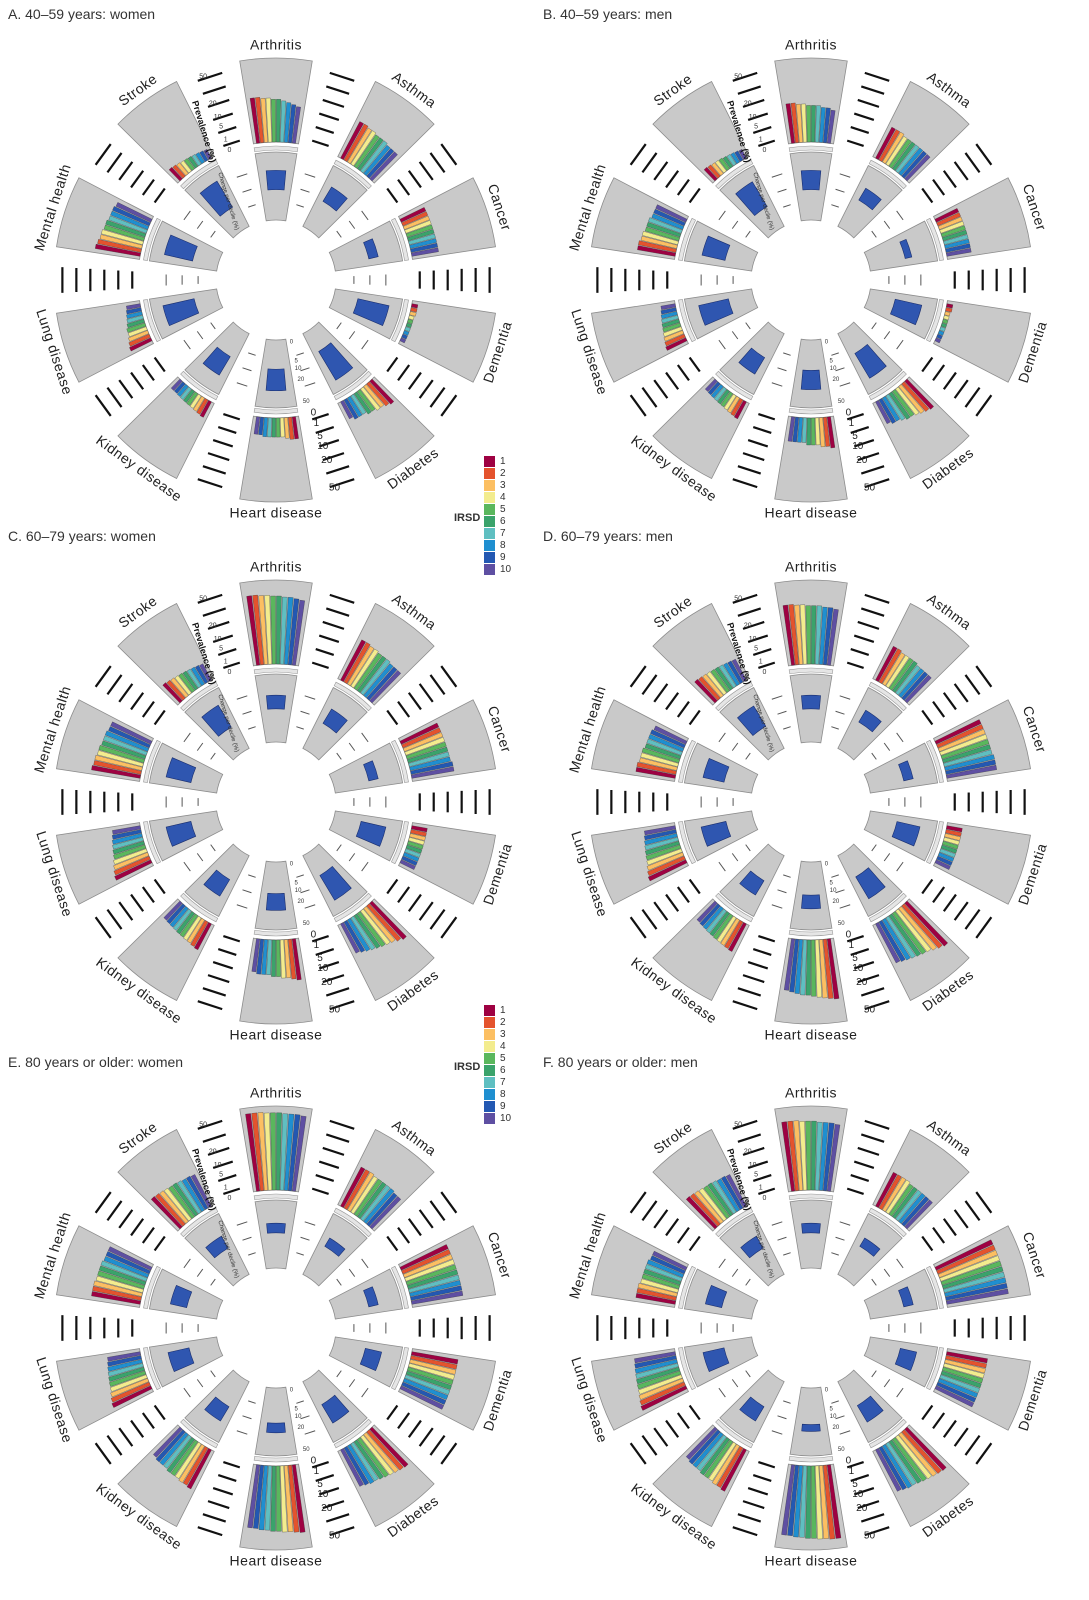 The image size is (1089, 1600). I want to click on prevalence-tick-label: 10, so click(218, 639).